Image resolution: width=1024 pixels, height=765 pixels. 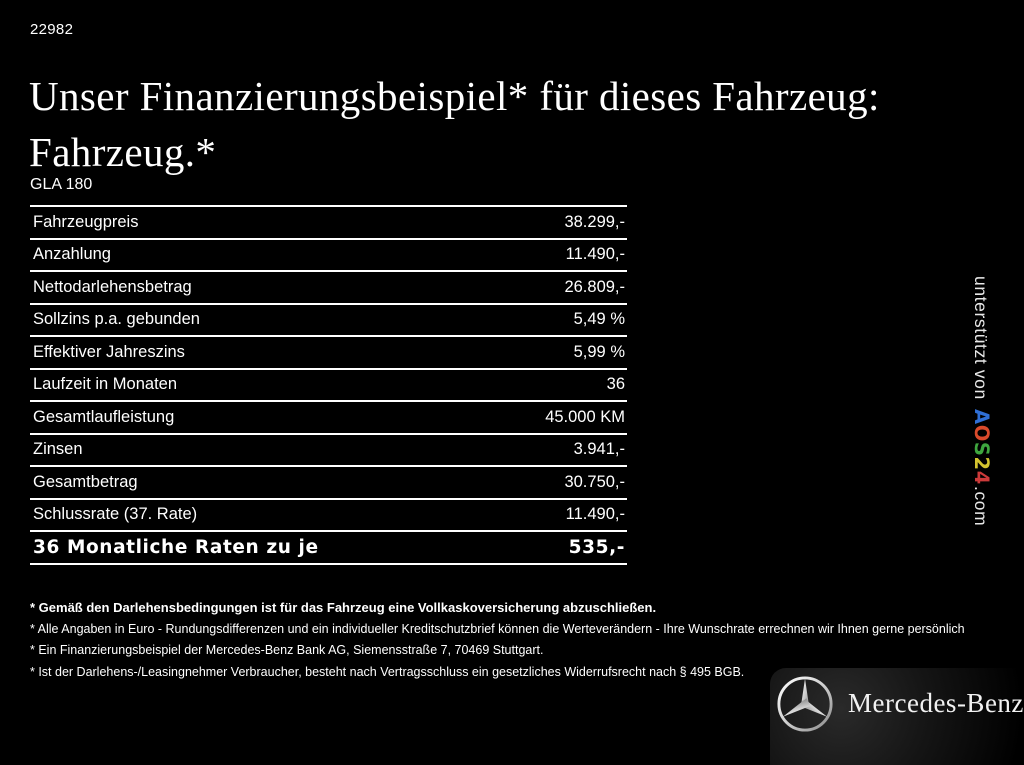 What do you see at coordinates (328, 221) in the screenshot?
I see `table-row: Fahrzeugpreis 38.299,-` at bounding box center [328, 221].